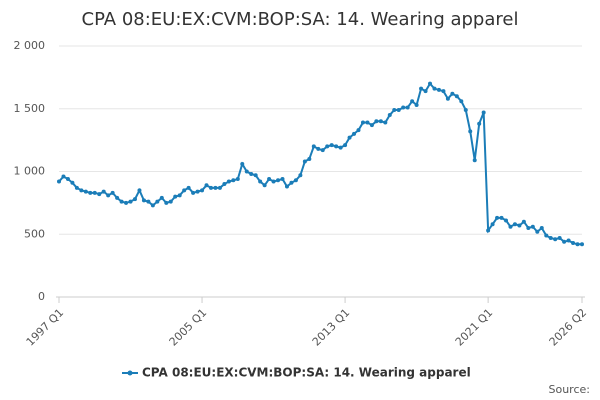 The height and width of the screenshot is (400, 600). What do you see at coordinates (34, 233) in the screenshot?
I see `y-tick-label: 500` at bounding box center [34, 233].